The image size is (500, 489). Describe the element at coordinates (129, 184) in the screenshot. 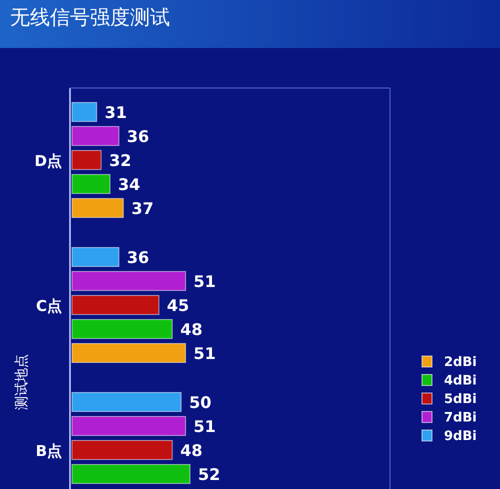

I see `data-label: 34` at that location.